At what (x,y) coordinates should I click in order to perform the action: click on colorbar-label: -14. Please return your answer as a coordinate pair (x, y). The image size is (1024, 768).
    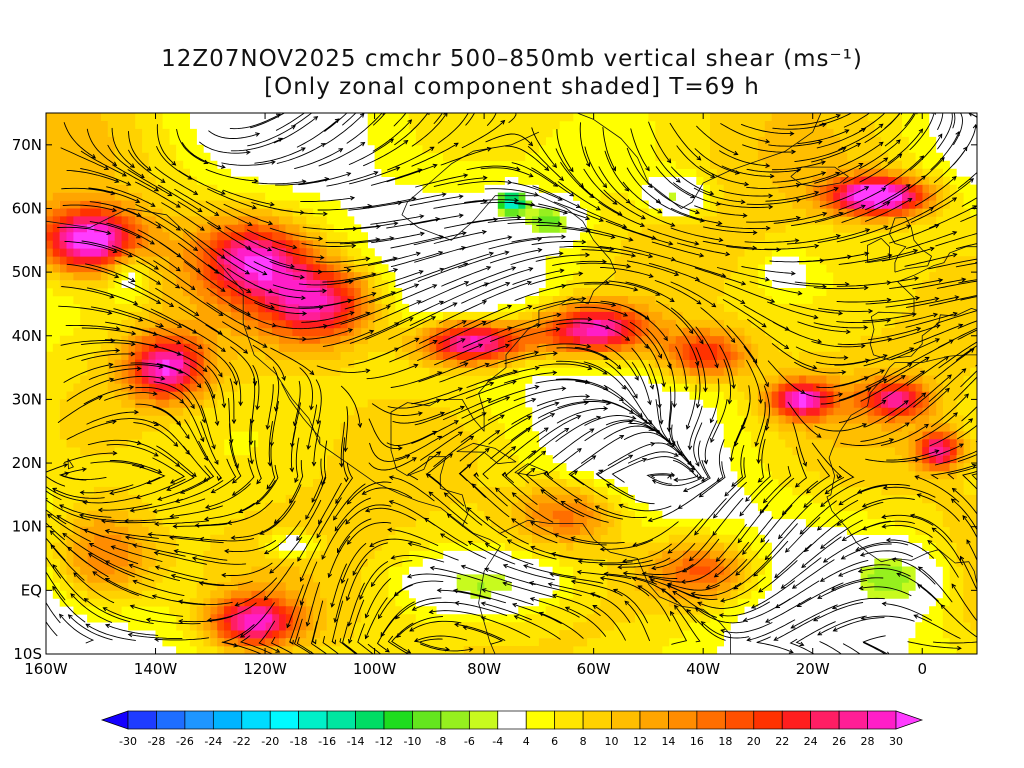
    Looking at the image, I should click on (356, 741).